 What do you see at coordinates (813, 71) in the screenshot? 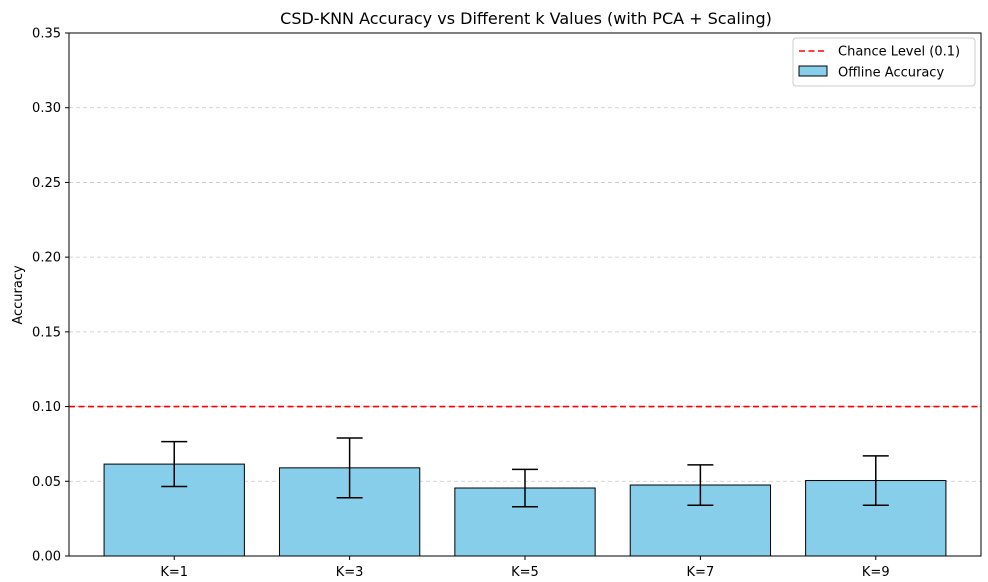
I see `legend-accuracy-swatch` at bounding box center [813, 71].